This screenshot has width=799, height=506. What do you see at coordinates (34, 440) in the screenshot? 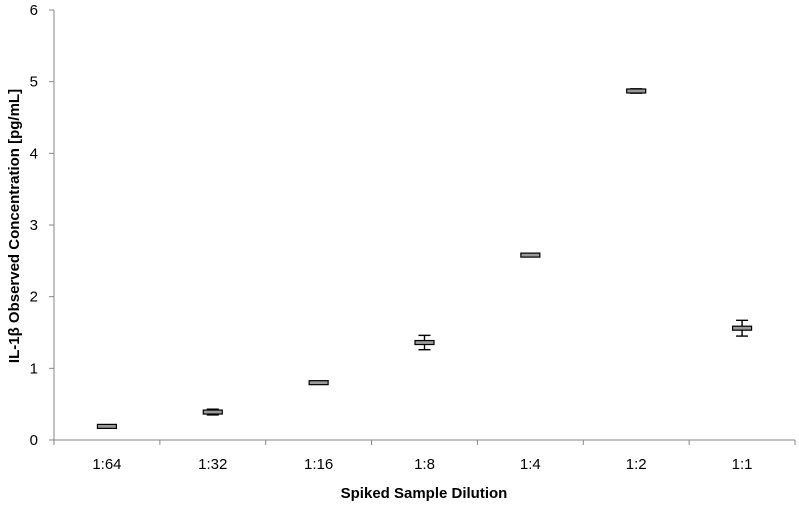
I see `y-tick-label: 0` at bounding box center [34, 440].